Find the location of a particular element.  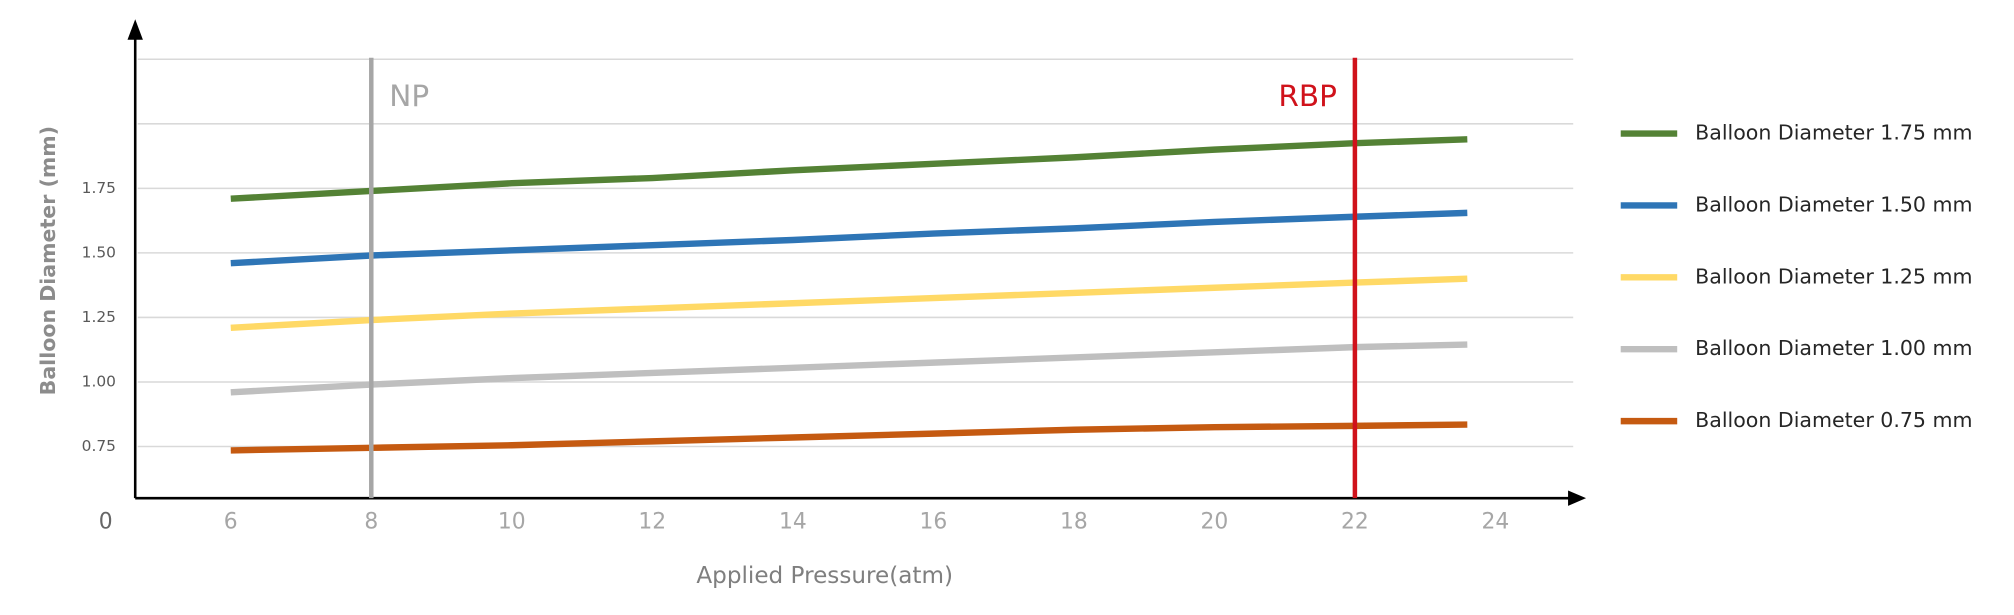

x-tick-label: 6 is located at coordinates (231, 522).